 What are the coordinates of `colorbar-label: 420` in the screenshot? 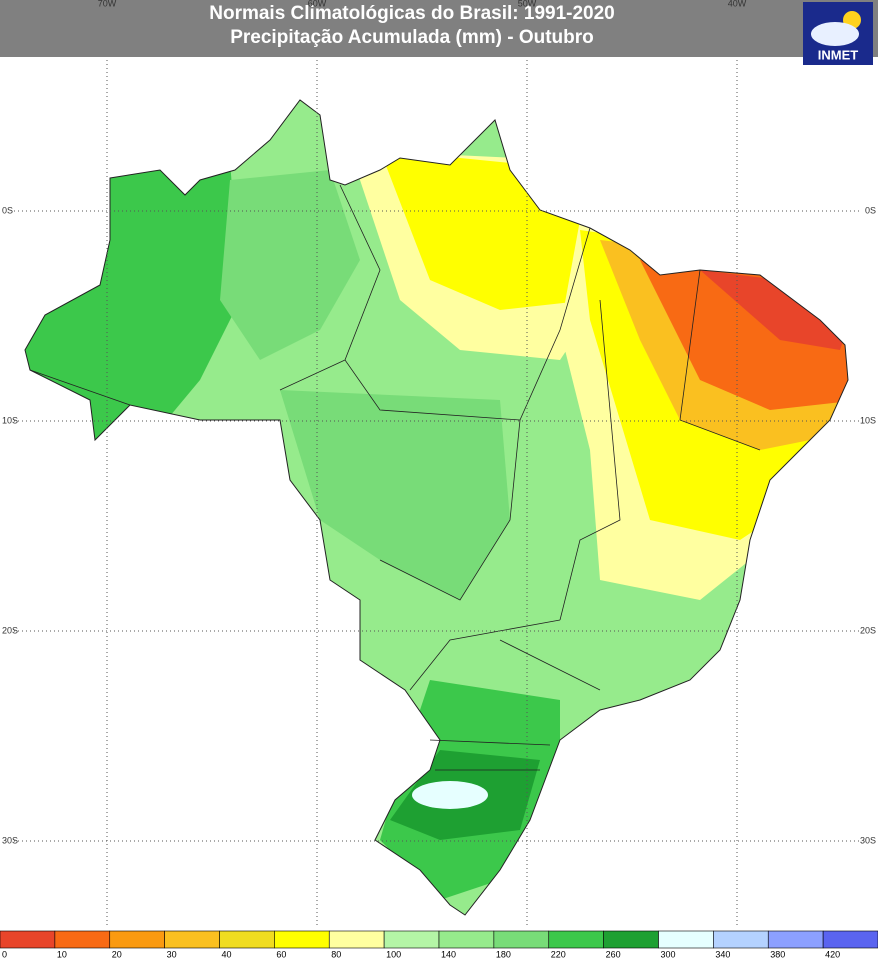 It's located at (832, 954).